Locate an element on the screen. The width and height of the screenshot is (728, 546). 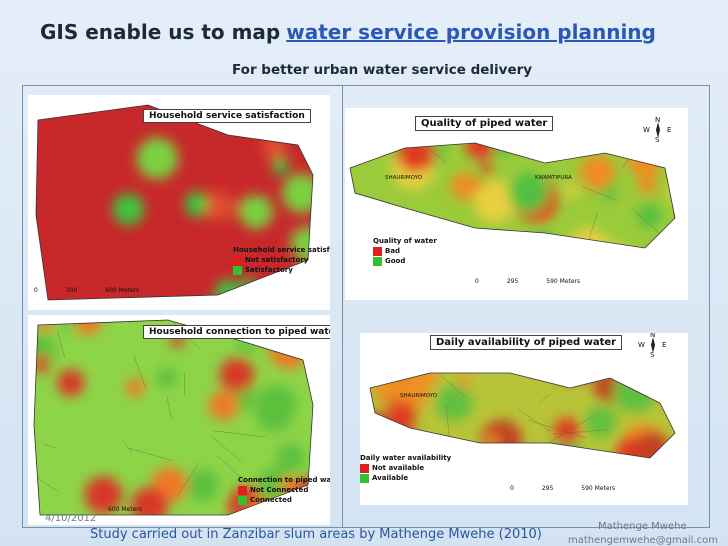
place-label: KWAMTIPURA is located at coordinates (553, 178).